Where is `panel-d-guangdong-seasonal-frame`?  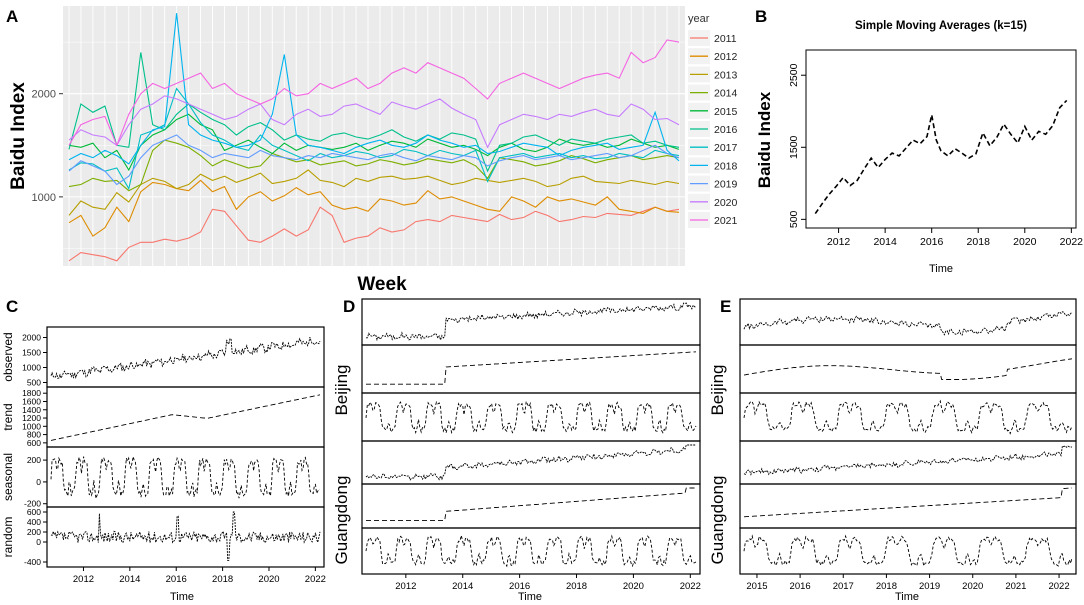
panel-d-guangdong-seasonal-frame is located at coordinates (531, 551).